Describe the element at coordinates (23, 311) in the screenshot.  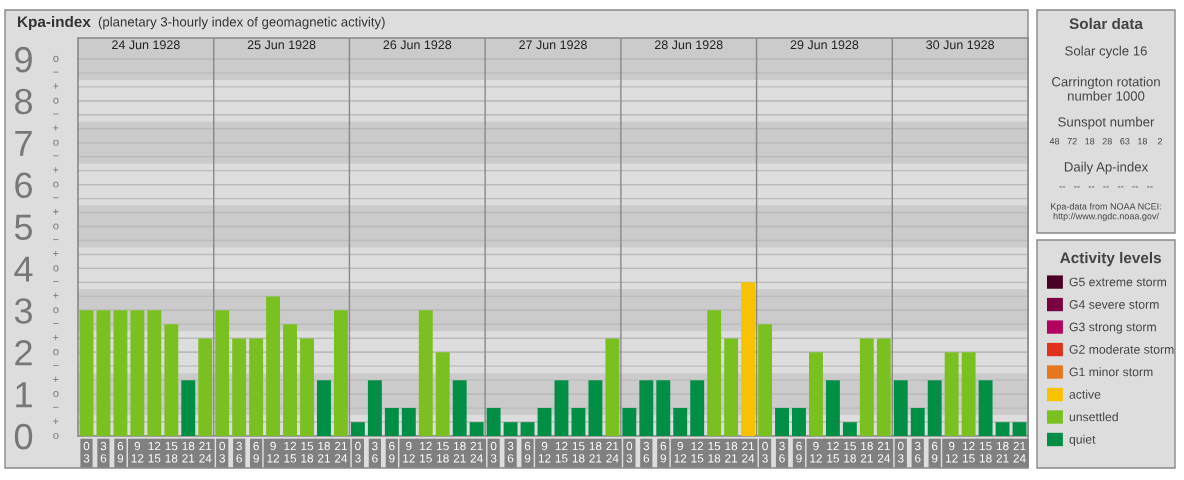
I see `y-tick-label: 3` at that location.